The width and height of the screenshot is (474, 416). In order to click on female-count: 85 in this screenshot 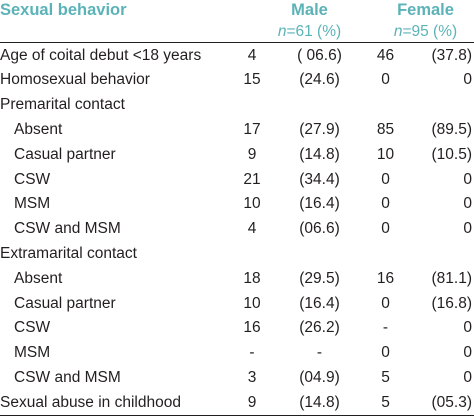, I will do `click(385, 130)`.